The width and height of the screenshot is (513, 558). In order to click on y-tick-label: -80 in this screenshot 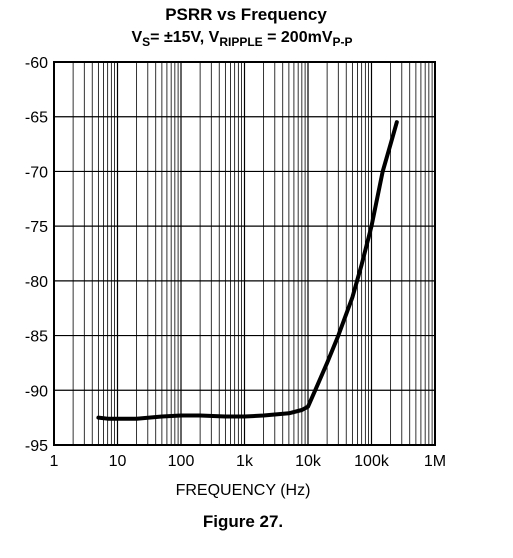, I will do `click(36, 282)`.